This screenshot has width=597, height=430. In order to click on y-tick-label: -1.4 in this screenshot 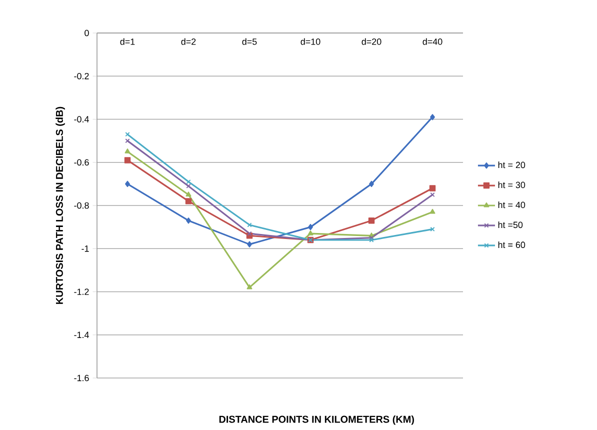, I will do `click(81, 335)`.